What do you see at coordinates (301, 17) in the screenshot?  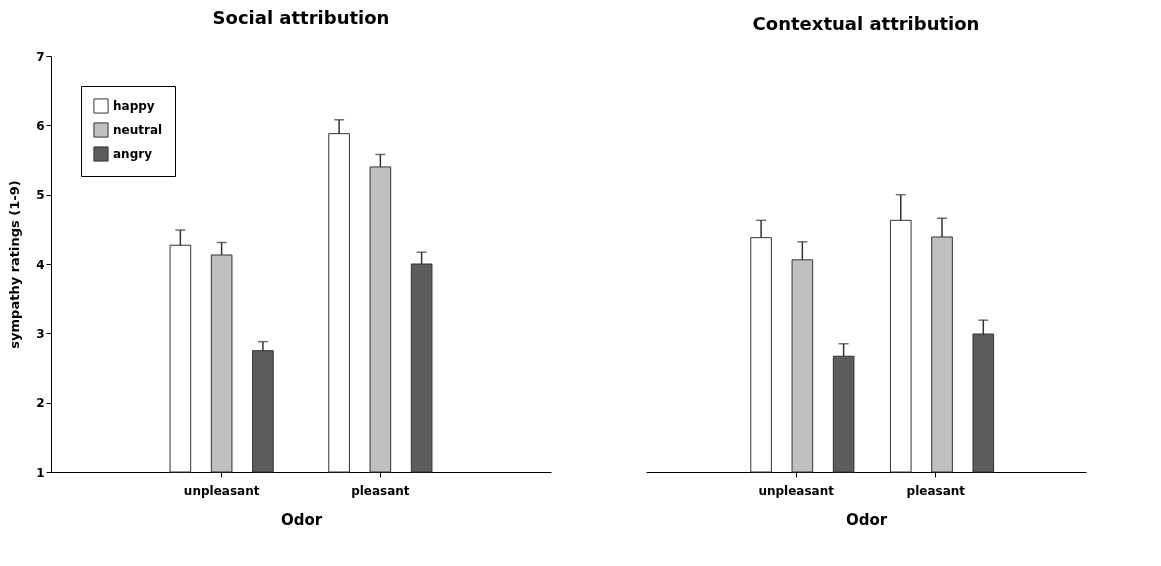 I see `chart-title: Social attribution` at bounding box center [301, 17].